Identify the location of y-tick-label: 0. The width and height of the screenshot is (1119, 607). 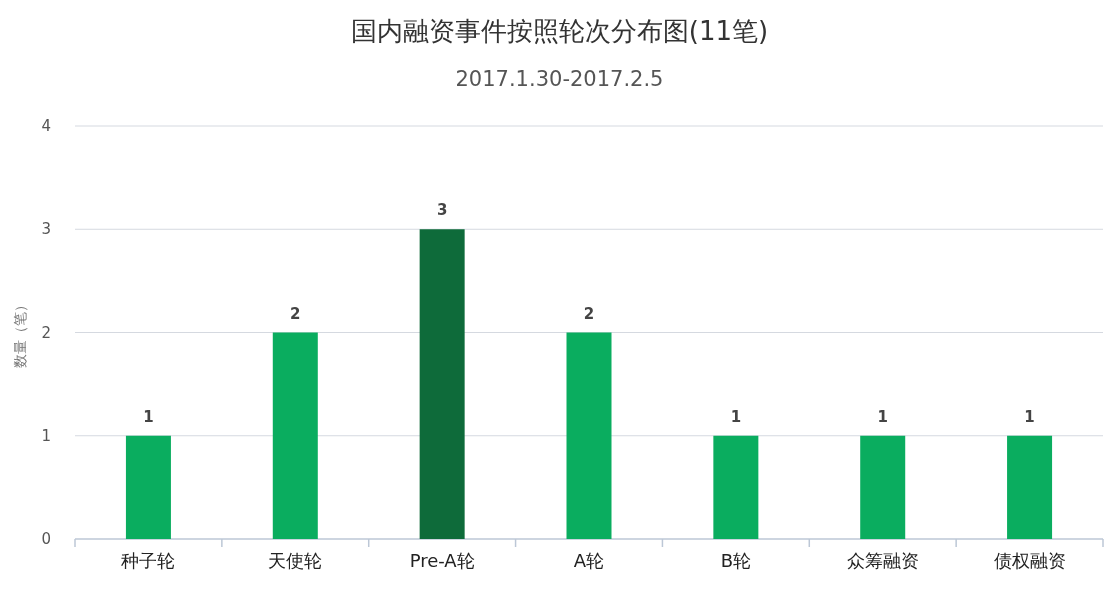
(46, 539).